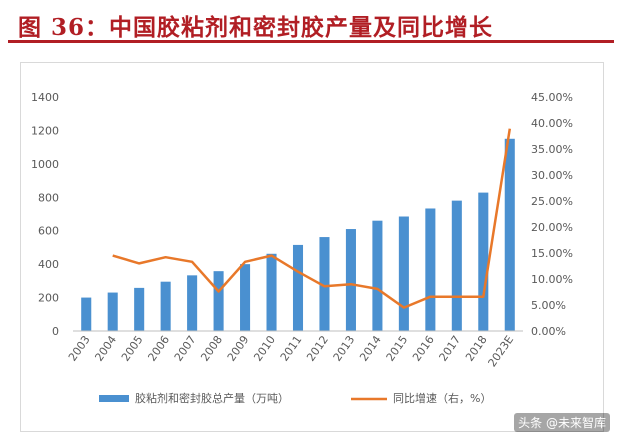 This screenshot has height=442, width=622. I want to click on figure-title-bar: 图 36：中国胶粘剂和密封胶产量及同比增长, so click(311, 24).